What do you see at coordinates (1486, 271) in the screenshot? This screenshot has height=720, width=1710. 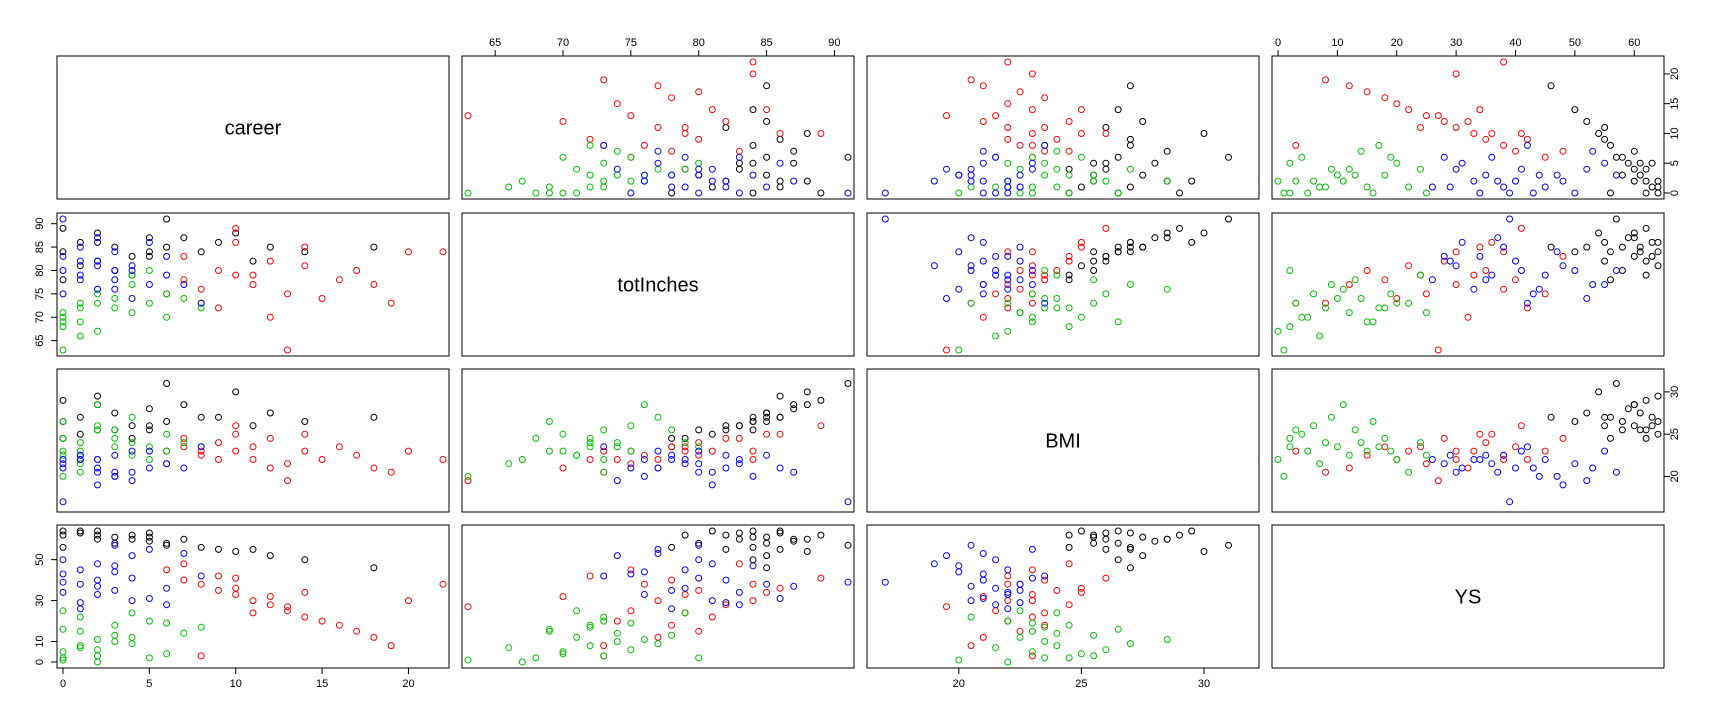 I see `point-series1-2-totInches-vs-YS` at bounding box center [1486, 271].